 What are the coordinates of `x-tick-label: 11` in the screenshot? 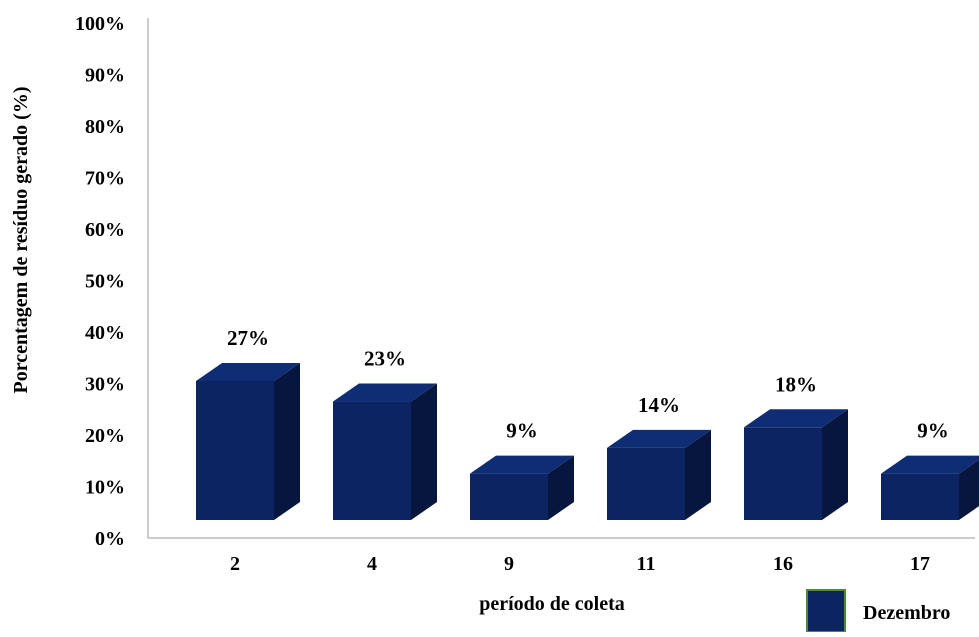 It's located at (646, 564).